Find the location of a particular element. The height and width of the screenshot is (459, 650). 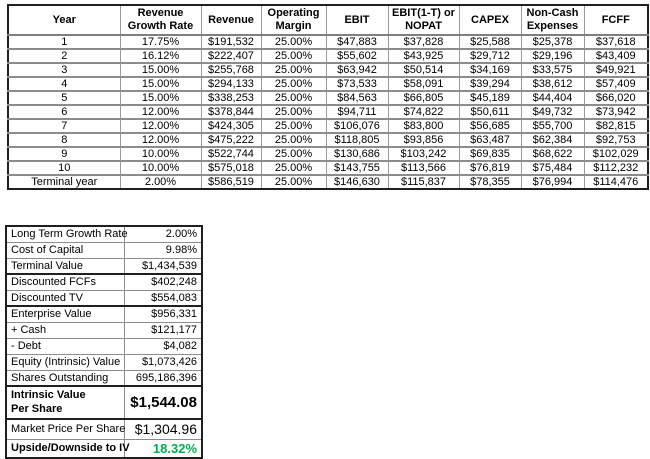

dcf-cell-1-ebit-1-t-or-nopat: $37,828 is located at coordinates (423, 42).